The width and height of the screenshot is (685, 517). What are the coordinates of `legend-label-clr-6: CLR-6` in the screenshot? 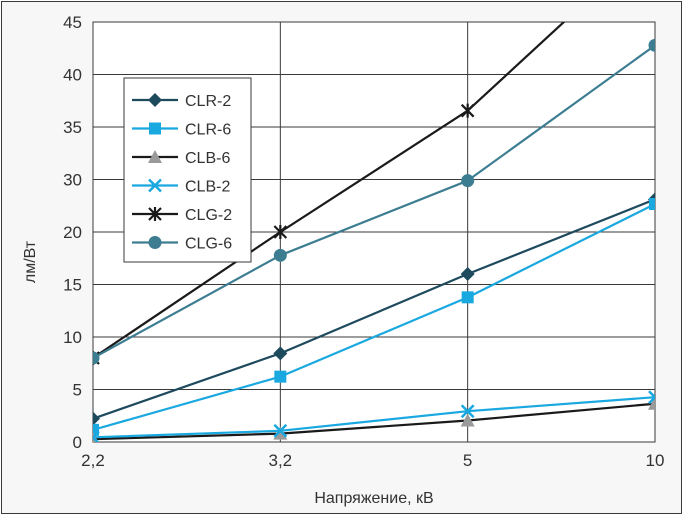 It's located at (208, 130).